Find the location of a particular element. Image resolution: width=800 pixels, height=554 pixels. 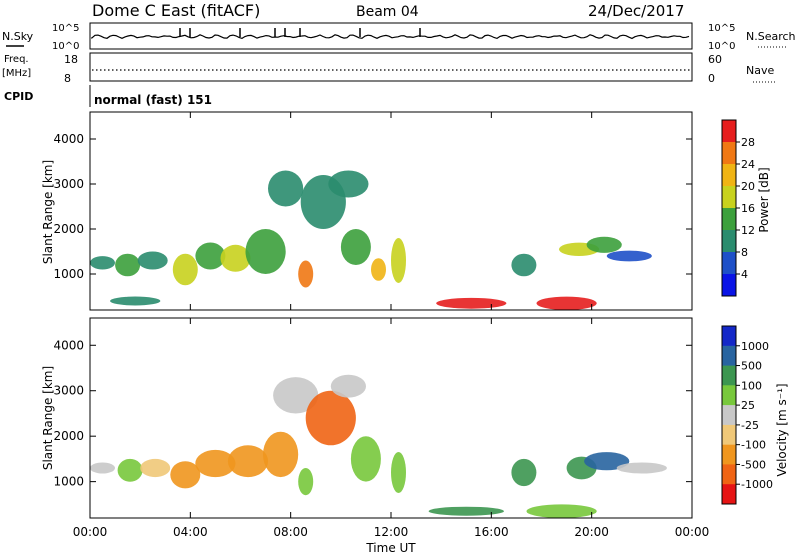

freq-label: Freq. is located at coordinates (16, 59).